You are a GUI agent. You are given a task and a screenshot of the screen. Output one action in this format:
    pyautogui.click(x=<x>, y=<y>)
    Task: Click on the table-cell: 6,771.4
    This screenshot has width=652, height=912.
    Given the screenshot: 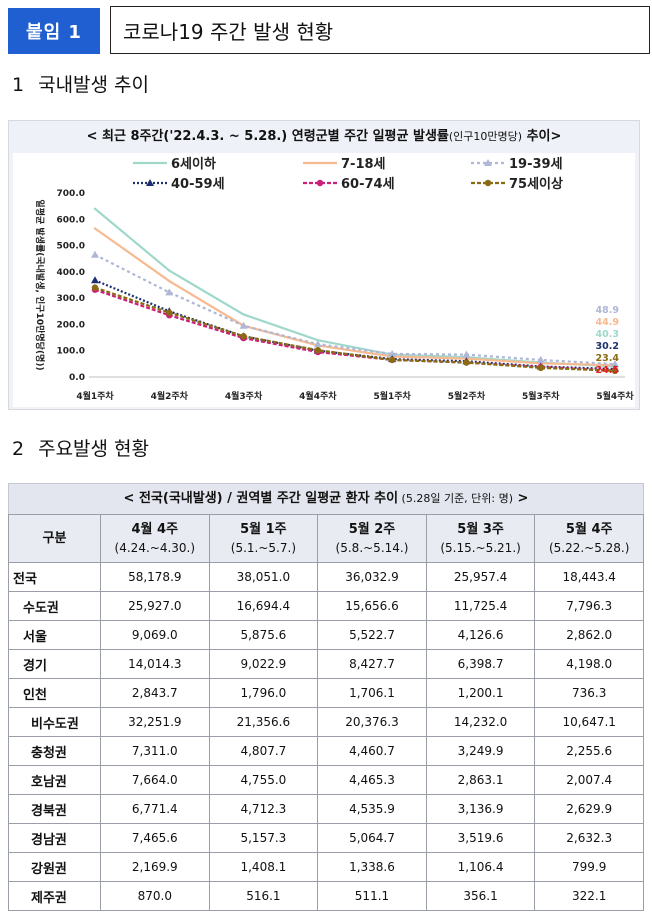 What is the action you would take?
    pyautogui.click(x=155, y=809)
    